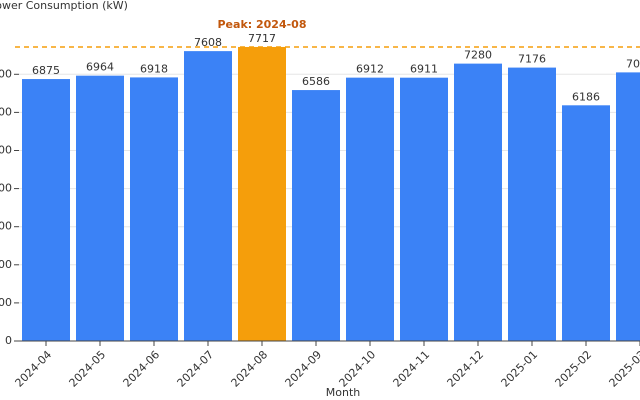 The width and height of the screenshot is (640, 400). Describe the element at coordinates (633, 63) in the screenshot. I see `value-label: 7050` at that location.